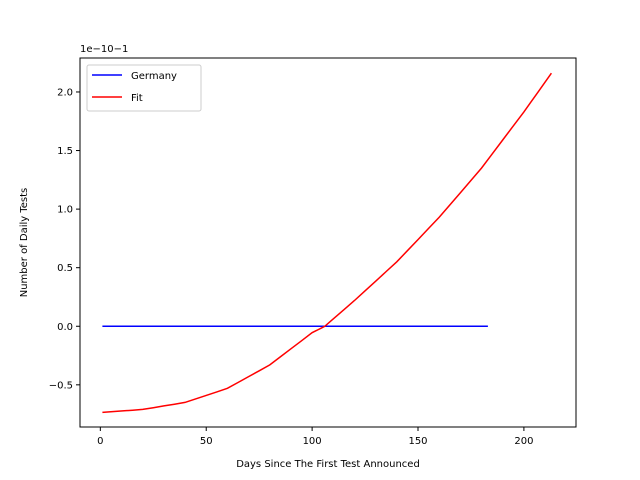 This screenshot has height=480, width=640. I want to click on y-axis: −0.5 0.0 0.5 1.0 1.5 2.0, so click(64, 239).